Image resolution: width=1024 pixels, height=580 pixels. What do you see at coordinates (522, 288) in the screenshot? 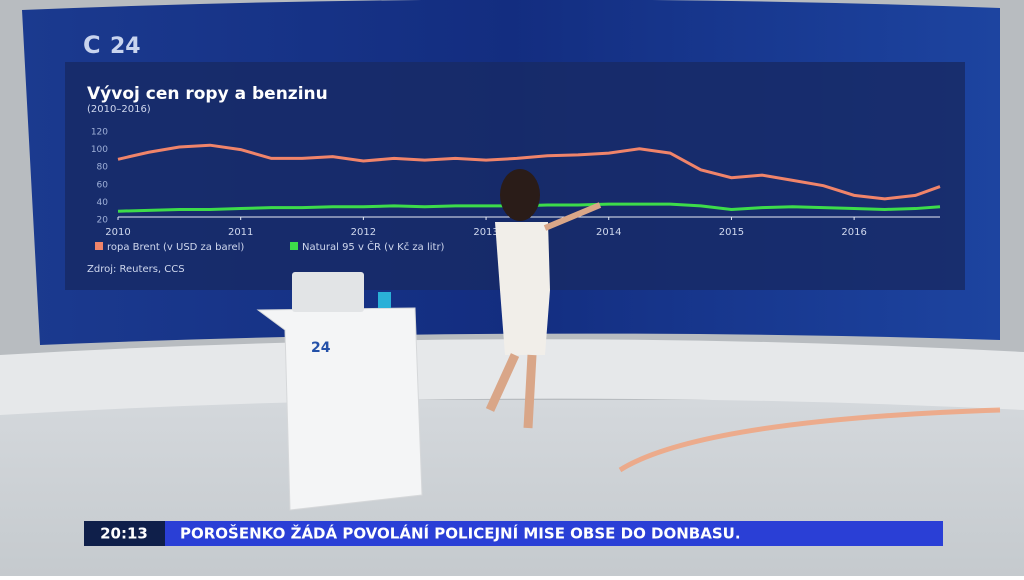
I see `dress` at bounding box center [522, 288].